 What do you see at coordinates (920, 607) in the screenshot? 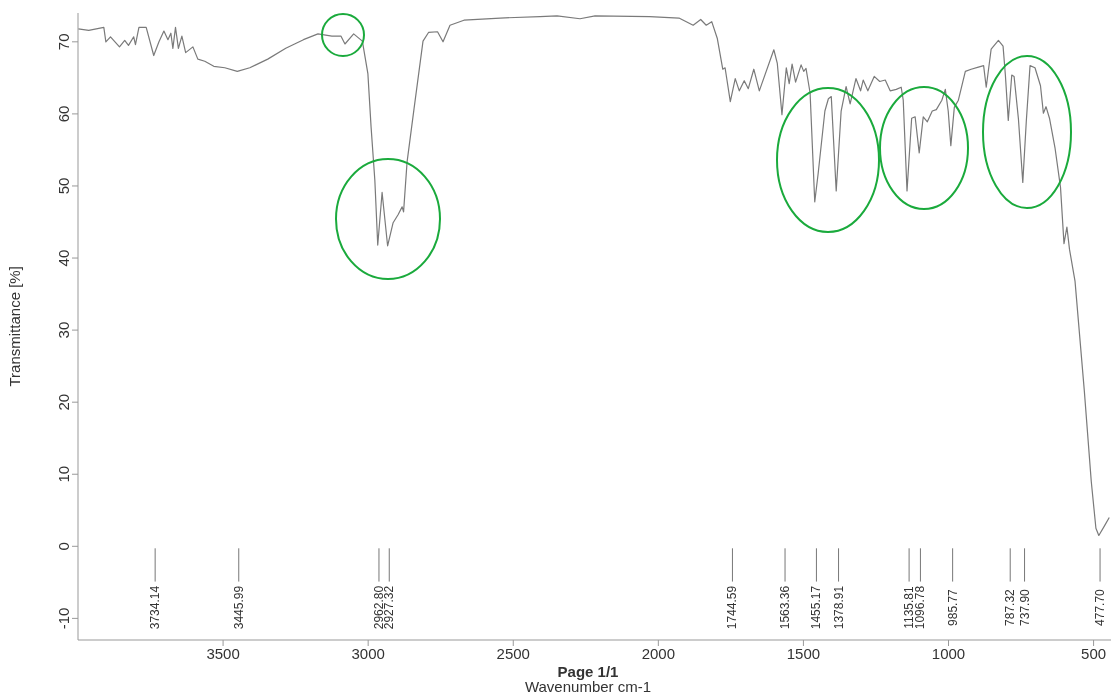
I see `annotation: 1096.78` at bounding box center [920, 607].